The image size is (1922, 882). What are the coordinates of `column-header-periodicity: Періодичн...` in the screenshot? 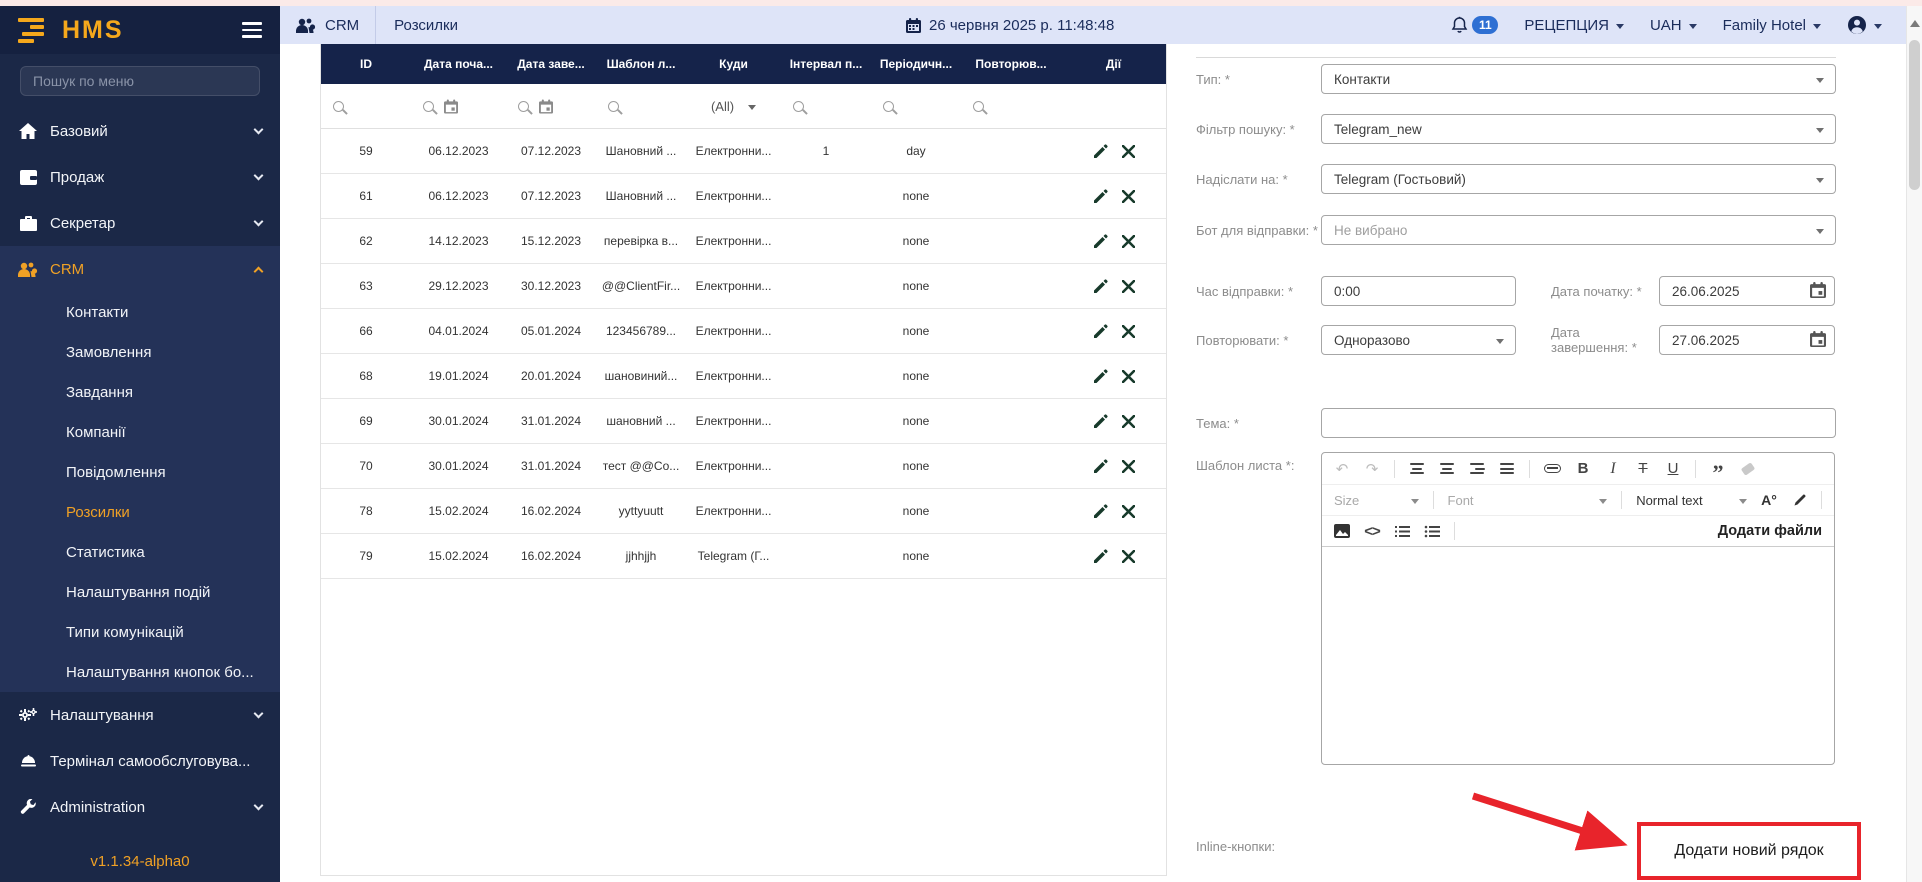 It's located at (916, 64).